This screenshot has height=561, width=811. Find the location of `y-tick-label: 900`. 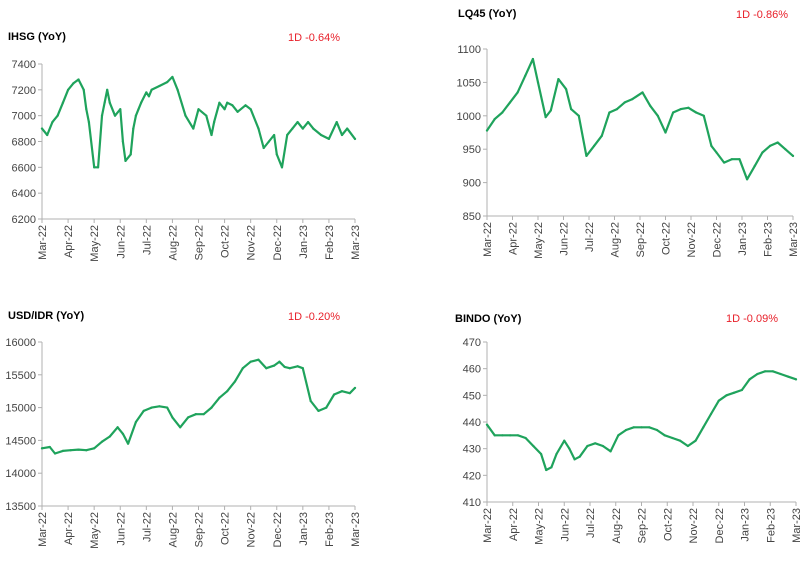

y-tick-label: 900 is located at coordinates (472, 184).